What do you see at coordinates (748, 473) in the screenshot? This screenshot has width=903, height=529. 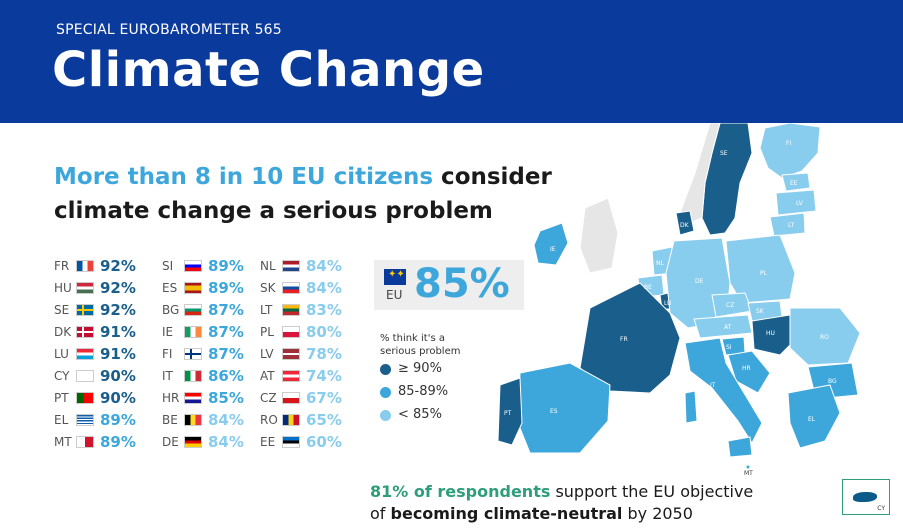 I see `map-label-mt: MT` at bounding box center [748, 473].